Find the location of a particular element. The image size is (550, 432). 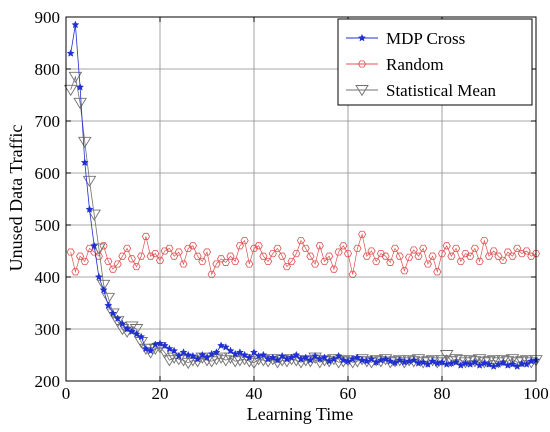

x-tick-label: 60 is located at coordinates (348, 393).